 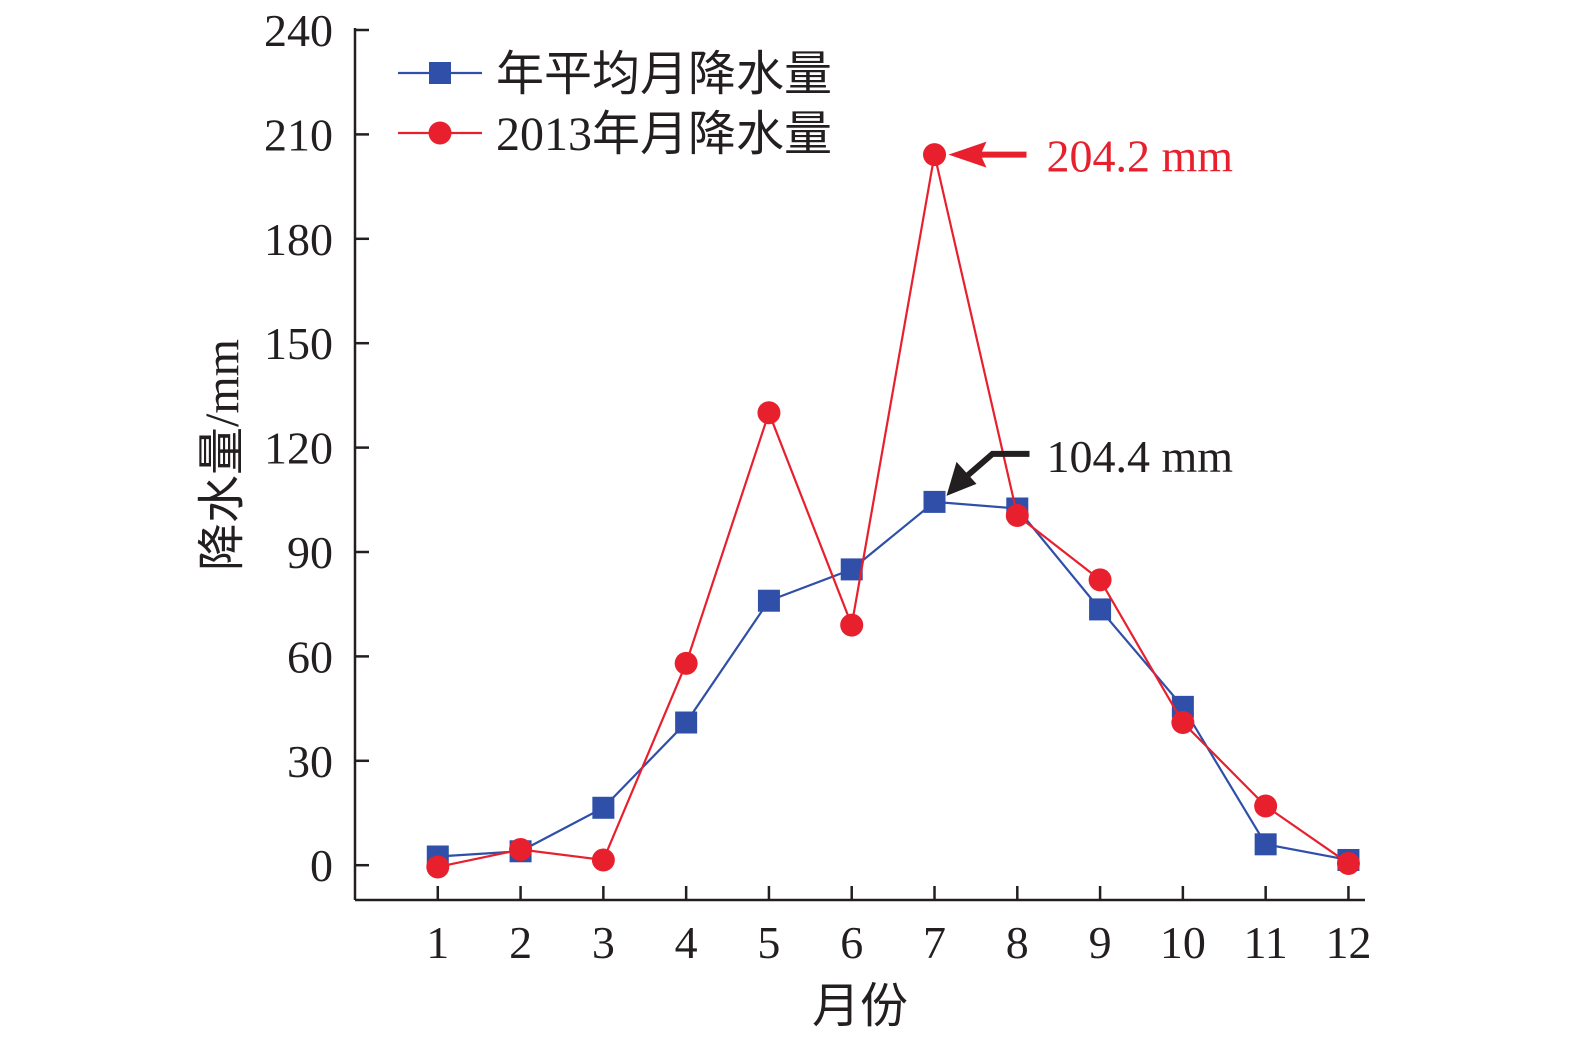 I want to click on legend-marker-square, so click(x=440, y=73).